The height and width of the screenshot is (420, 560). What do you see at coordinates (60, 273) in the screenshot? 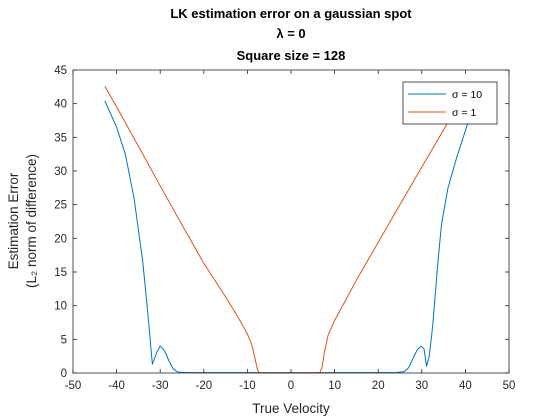
I see `y-tick-label: 15` at bounding box center [60, 273].